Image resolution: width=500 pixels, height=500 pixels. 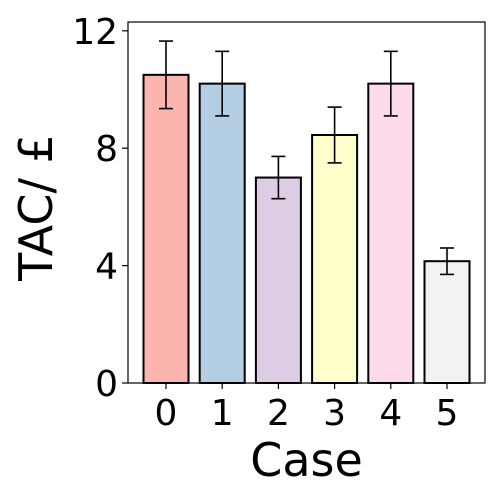 I want to click on x-tick-label: 5, so click(x=447, y=413).